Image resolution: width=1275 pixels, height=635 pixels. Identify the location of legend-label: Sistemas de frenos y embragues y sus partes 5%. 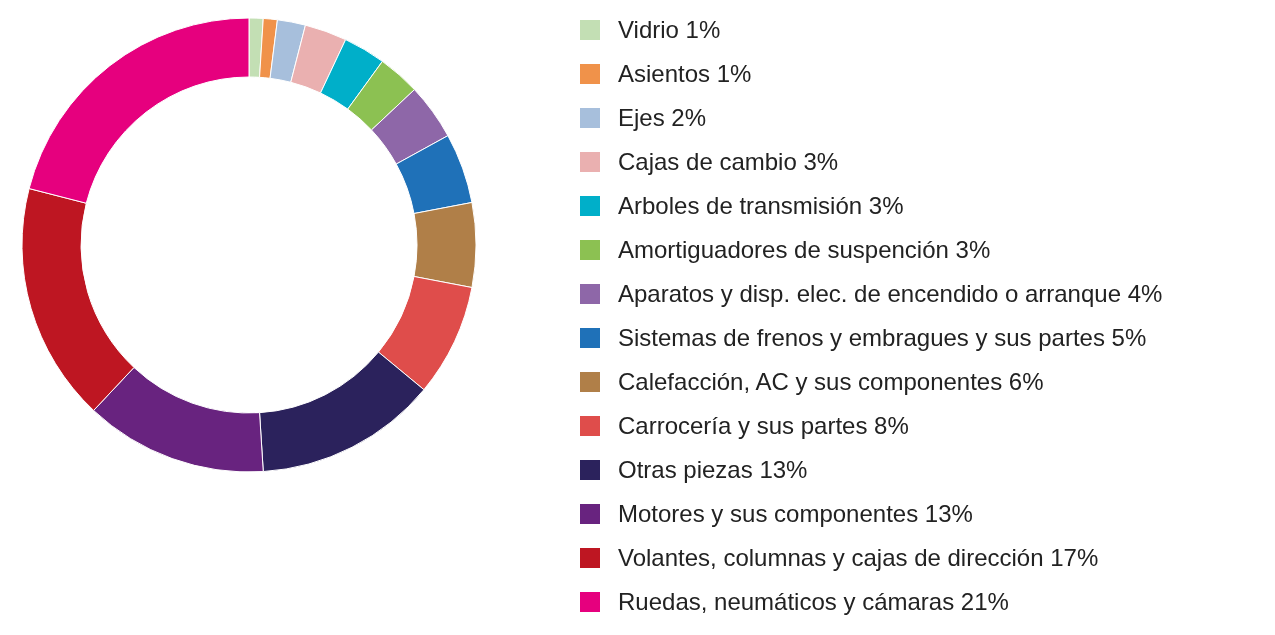
(882, 338).